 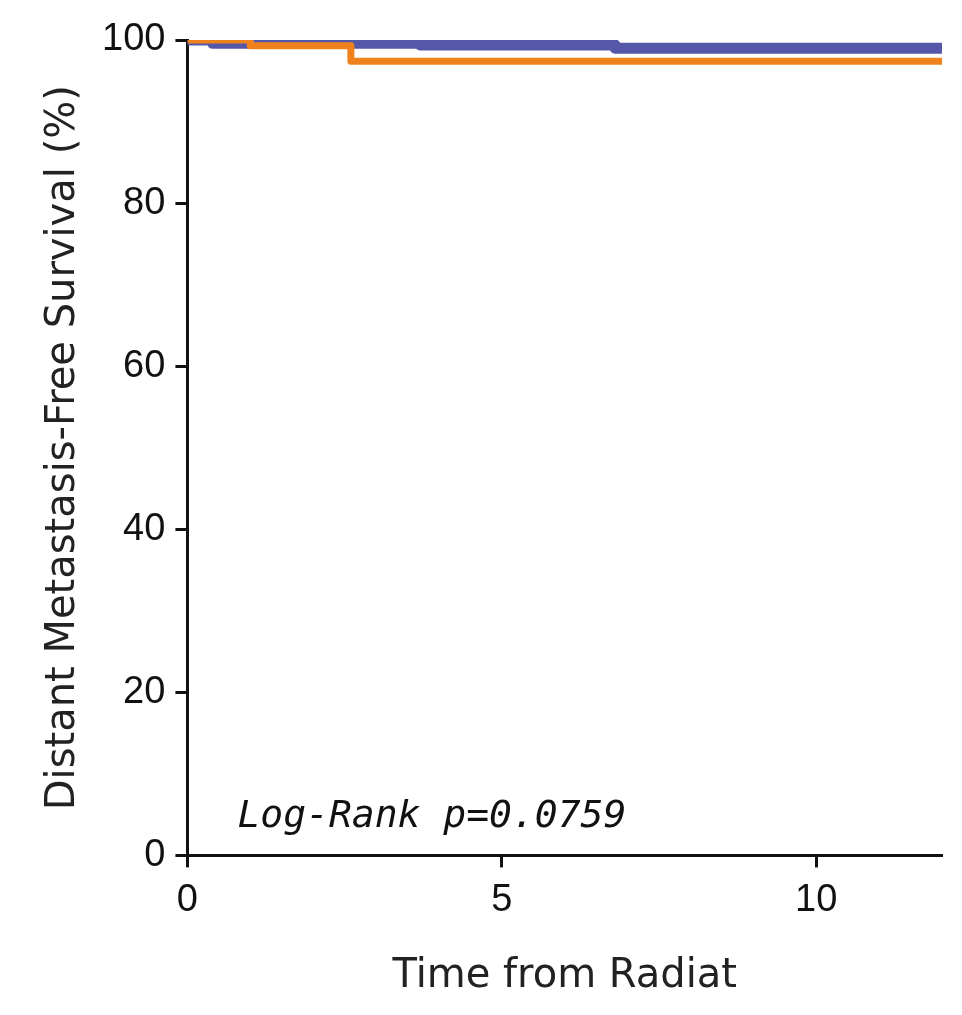 What do you see at coordinates (432, 814) in the screenshot?
I see `annotation: Log-Rank p=0.0759` at bounding box center [432, 814].